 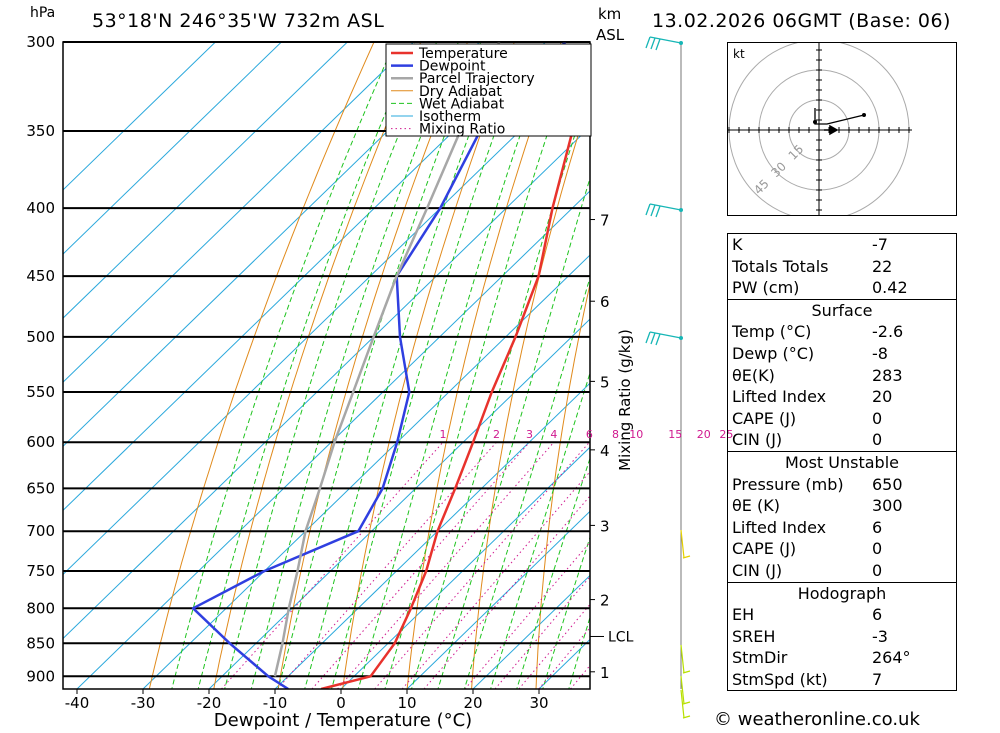 What do you see at coordinates (842, 680) in the screenshot?
I see `index-row: StmSpd (kt) 7` at bounding box center [842, 680].